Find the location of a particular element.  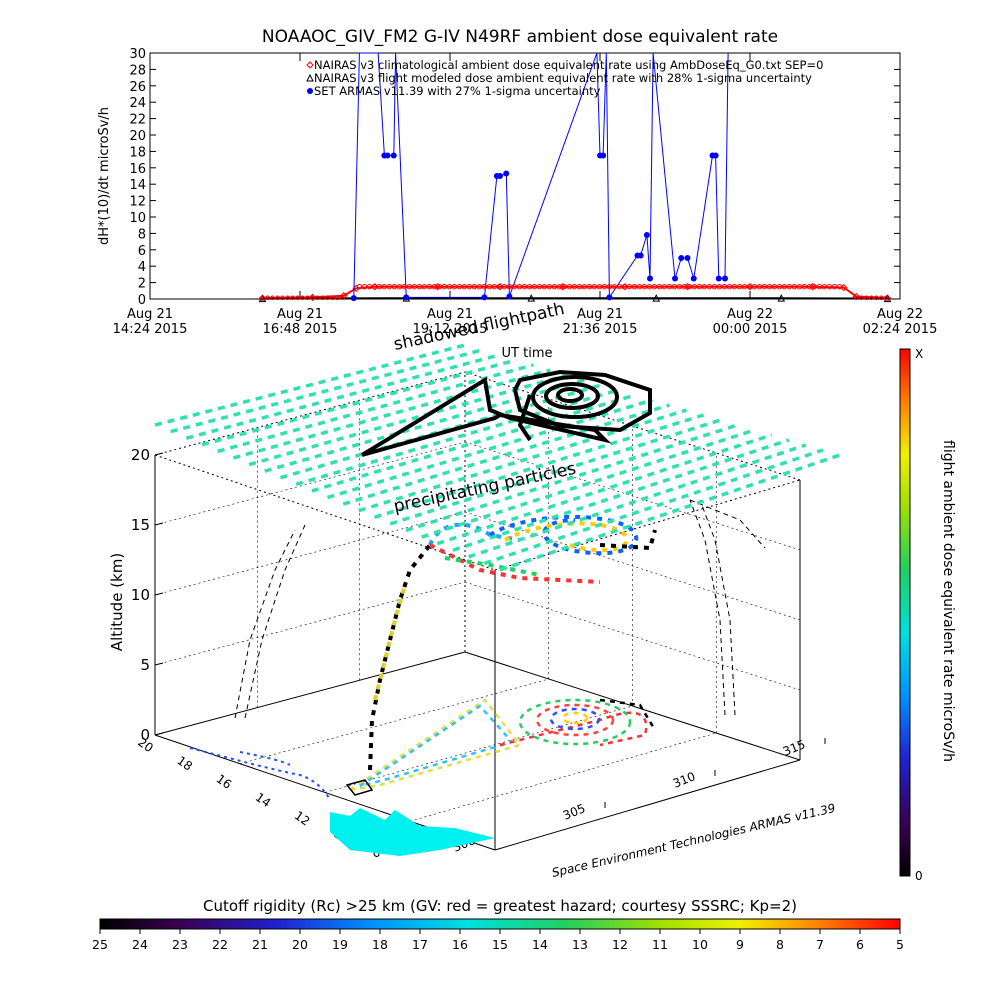

x-tick-label: Aug 22 is located at coordinates (750, 314).